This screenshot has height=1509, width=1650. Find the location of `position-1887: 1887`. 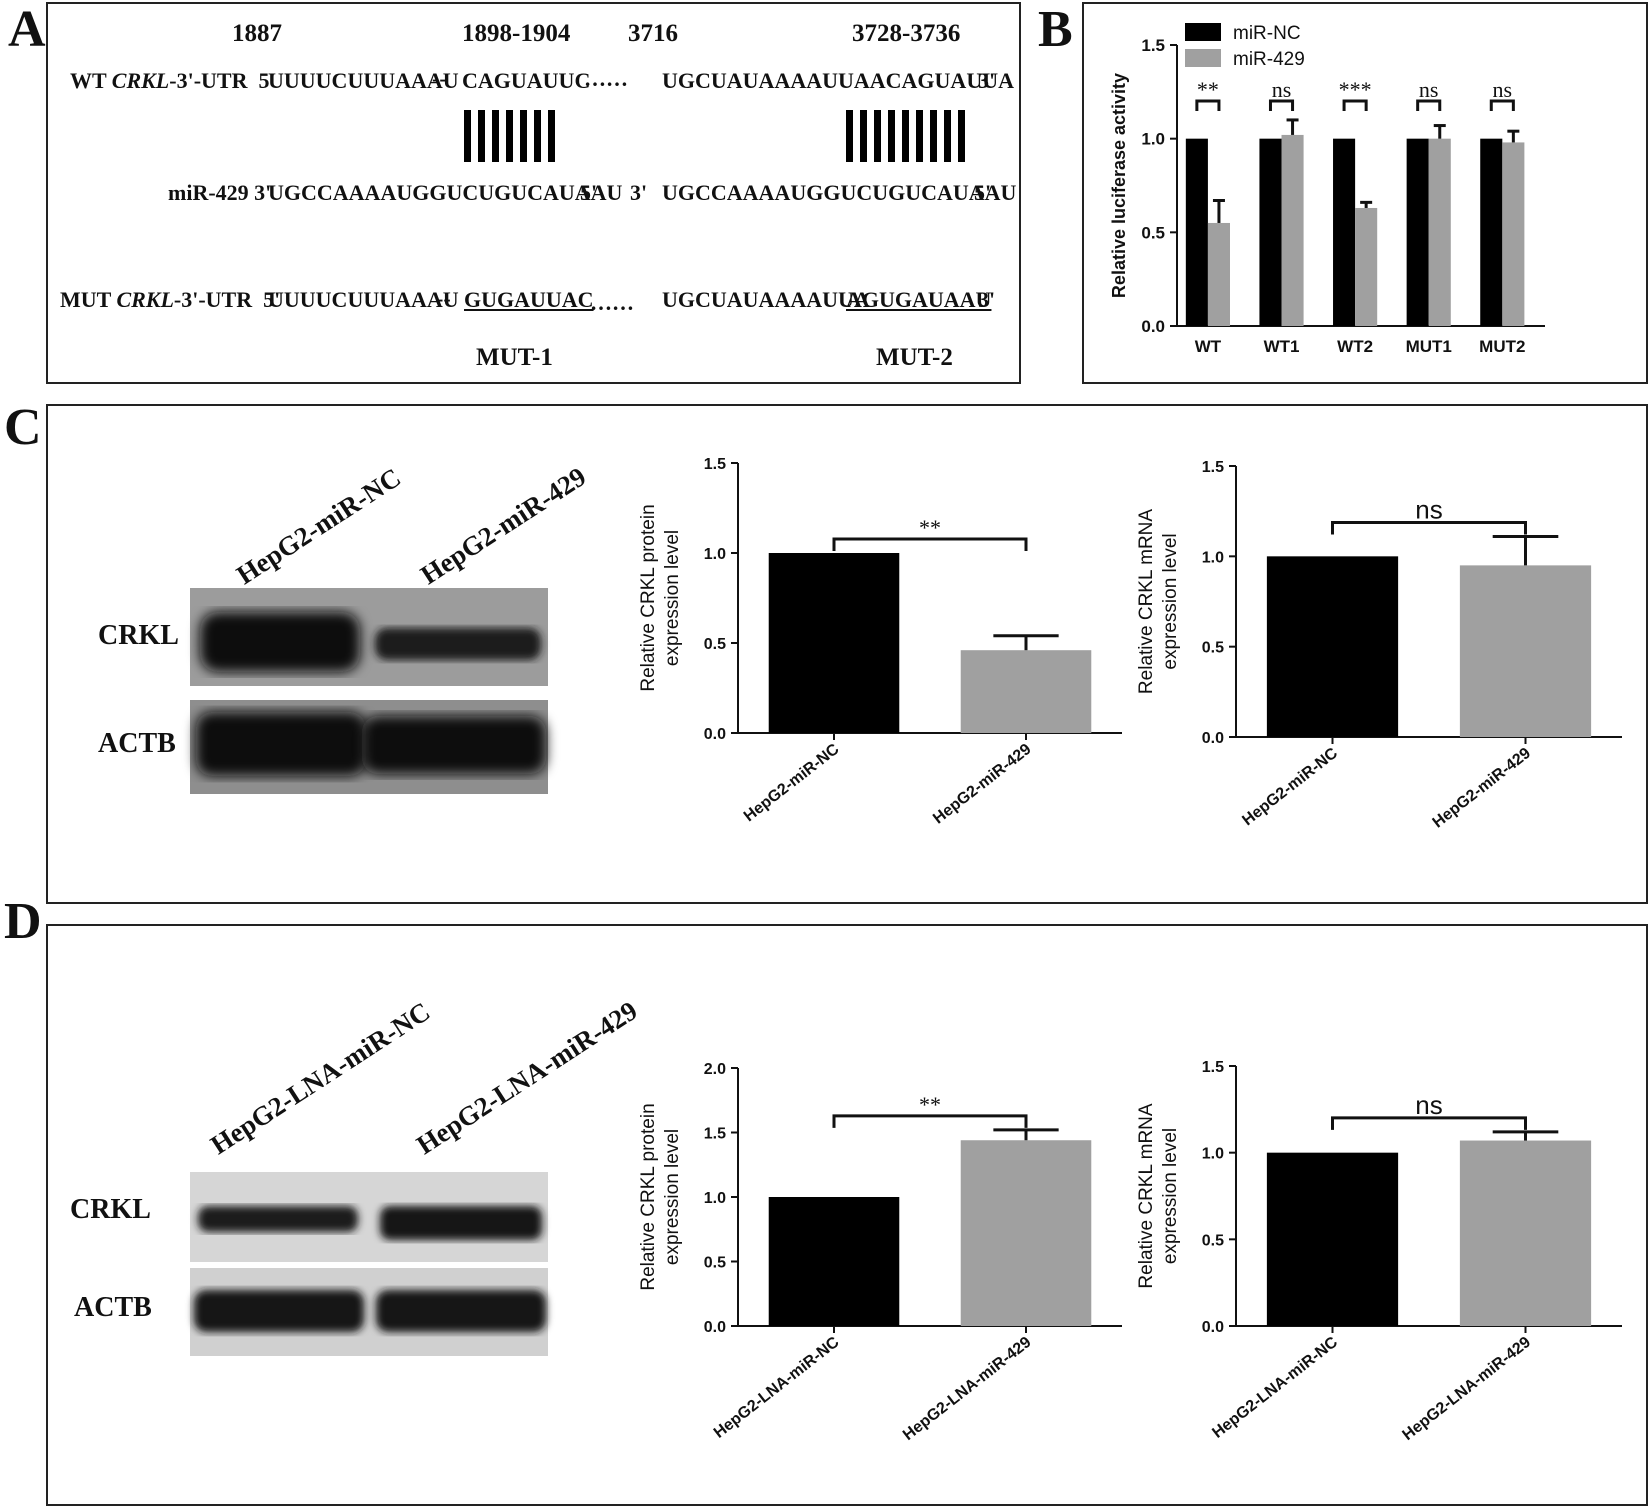

position-1887: 1887 is located at coordinates (257, 33).